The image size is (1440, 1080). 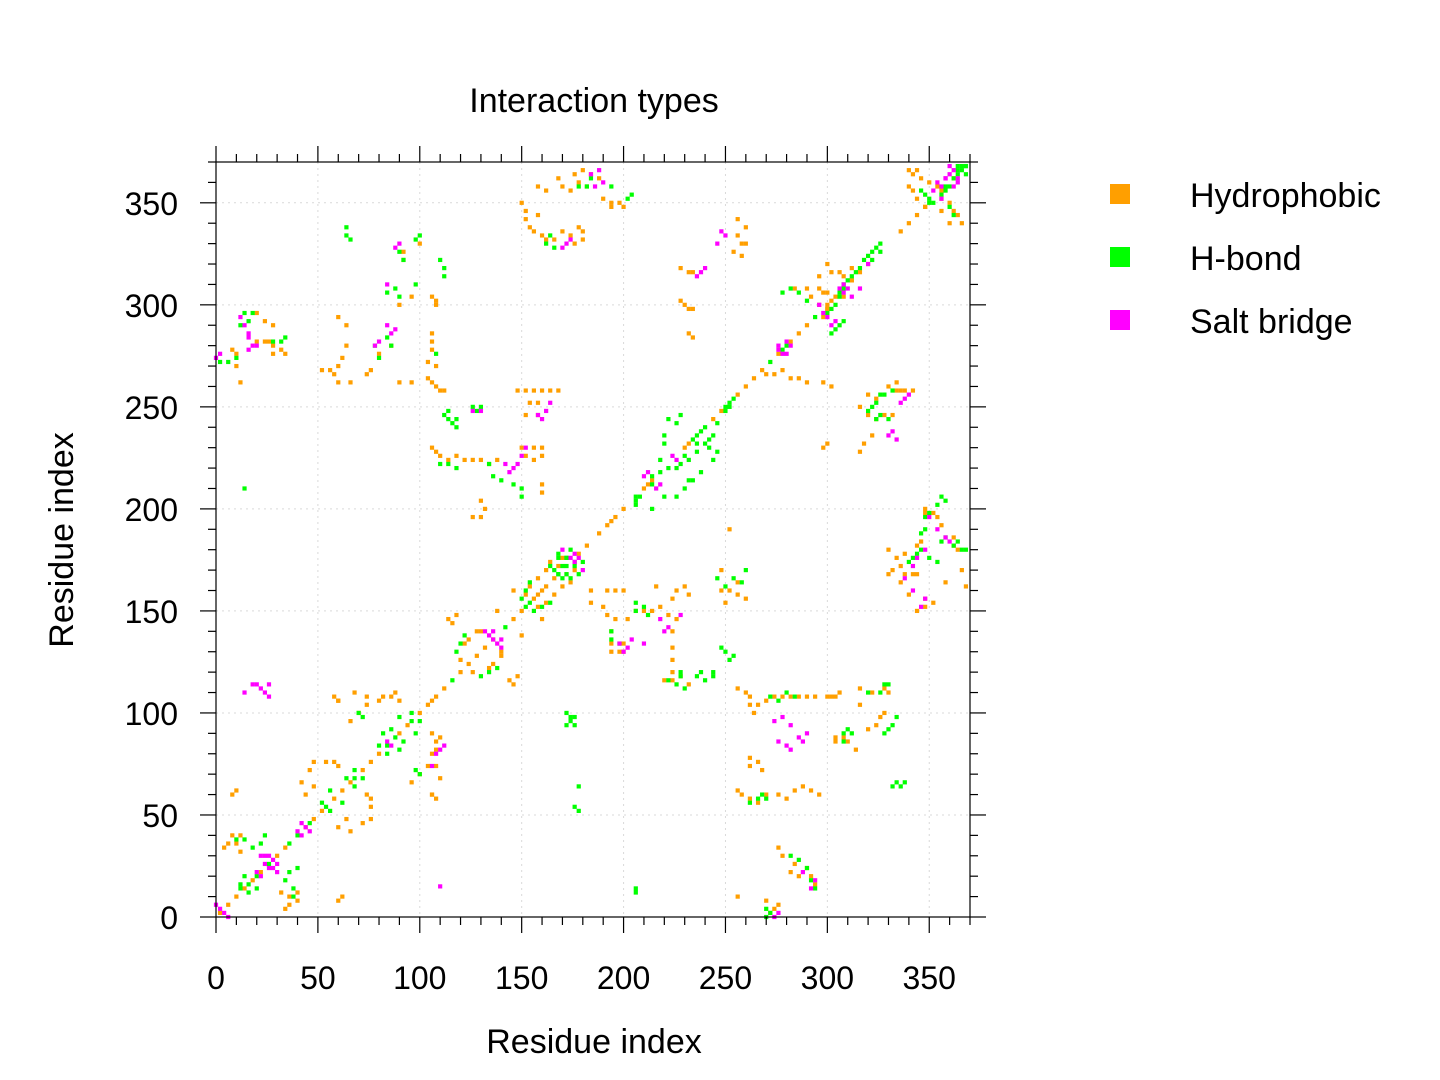 What do you see at coordinates (151, 510) in the screenshot?
I see `y-tick-label: 200` at bounding box center [151, 510].